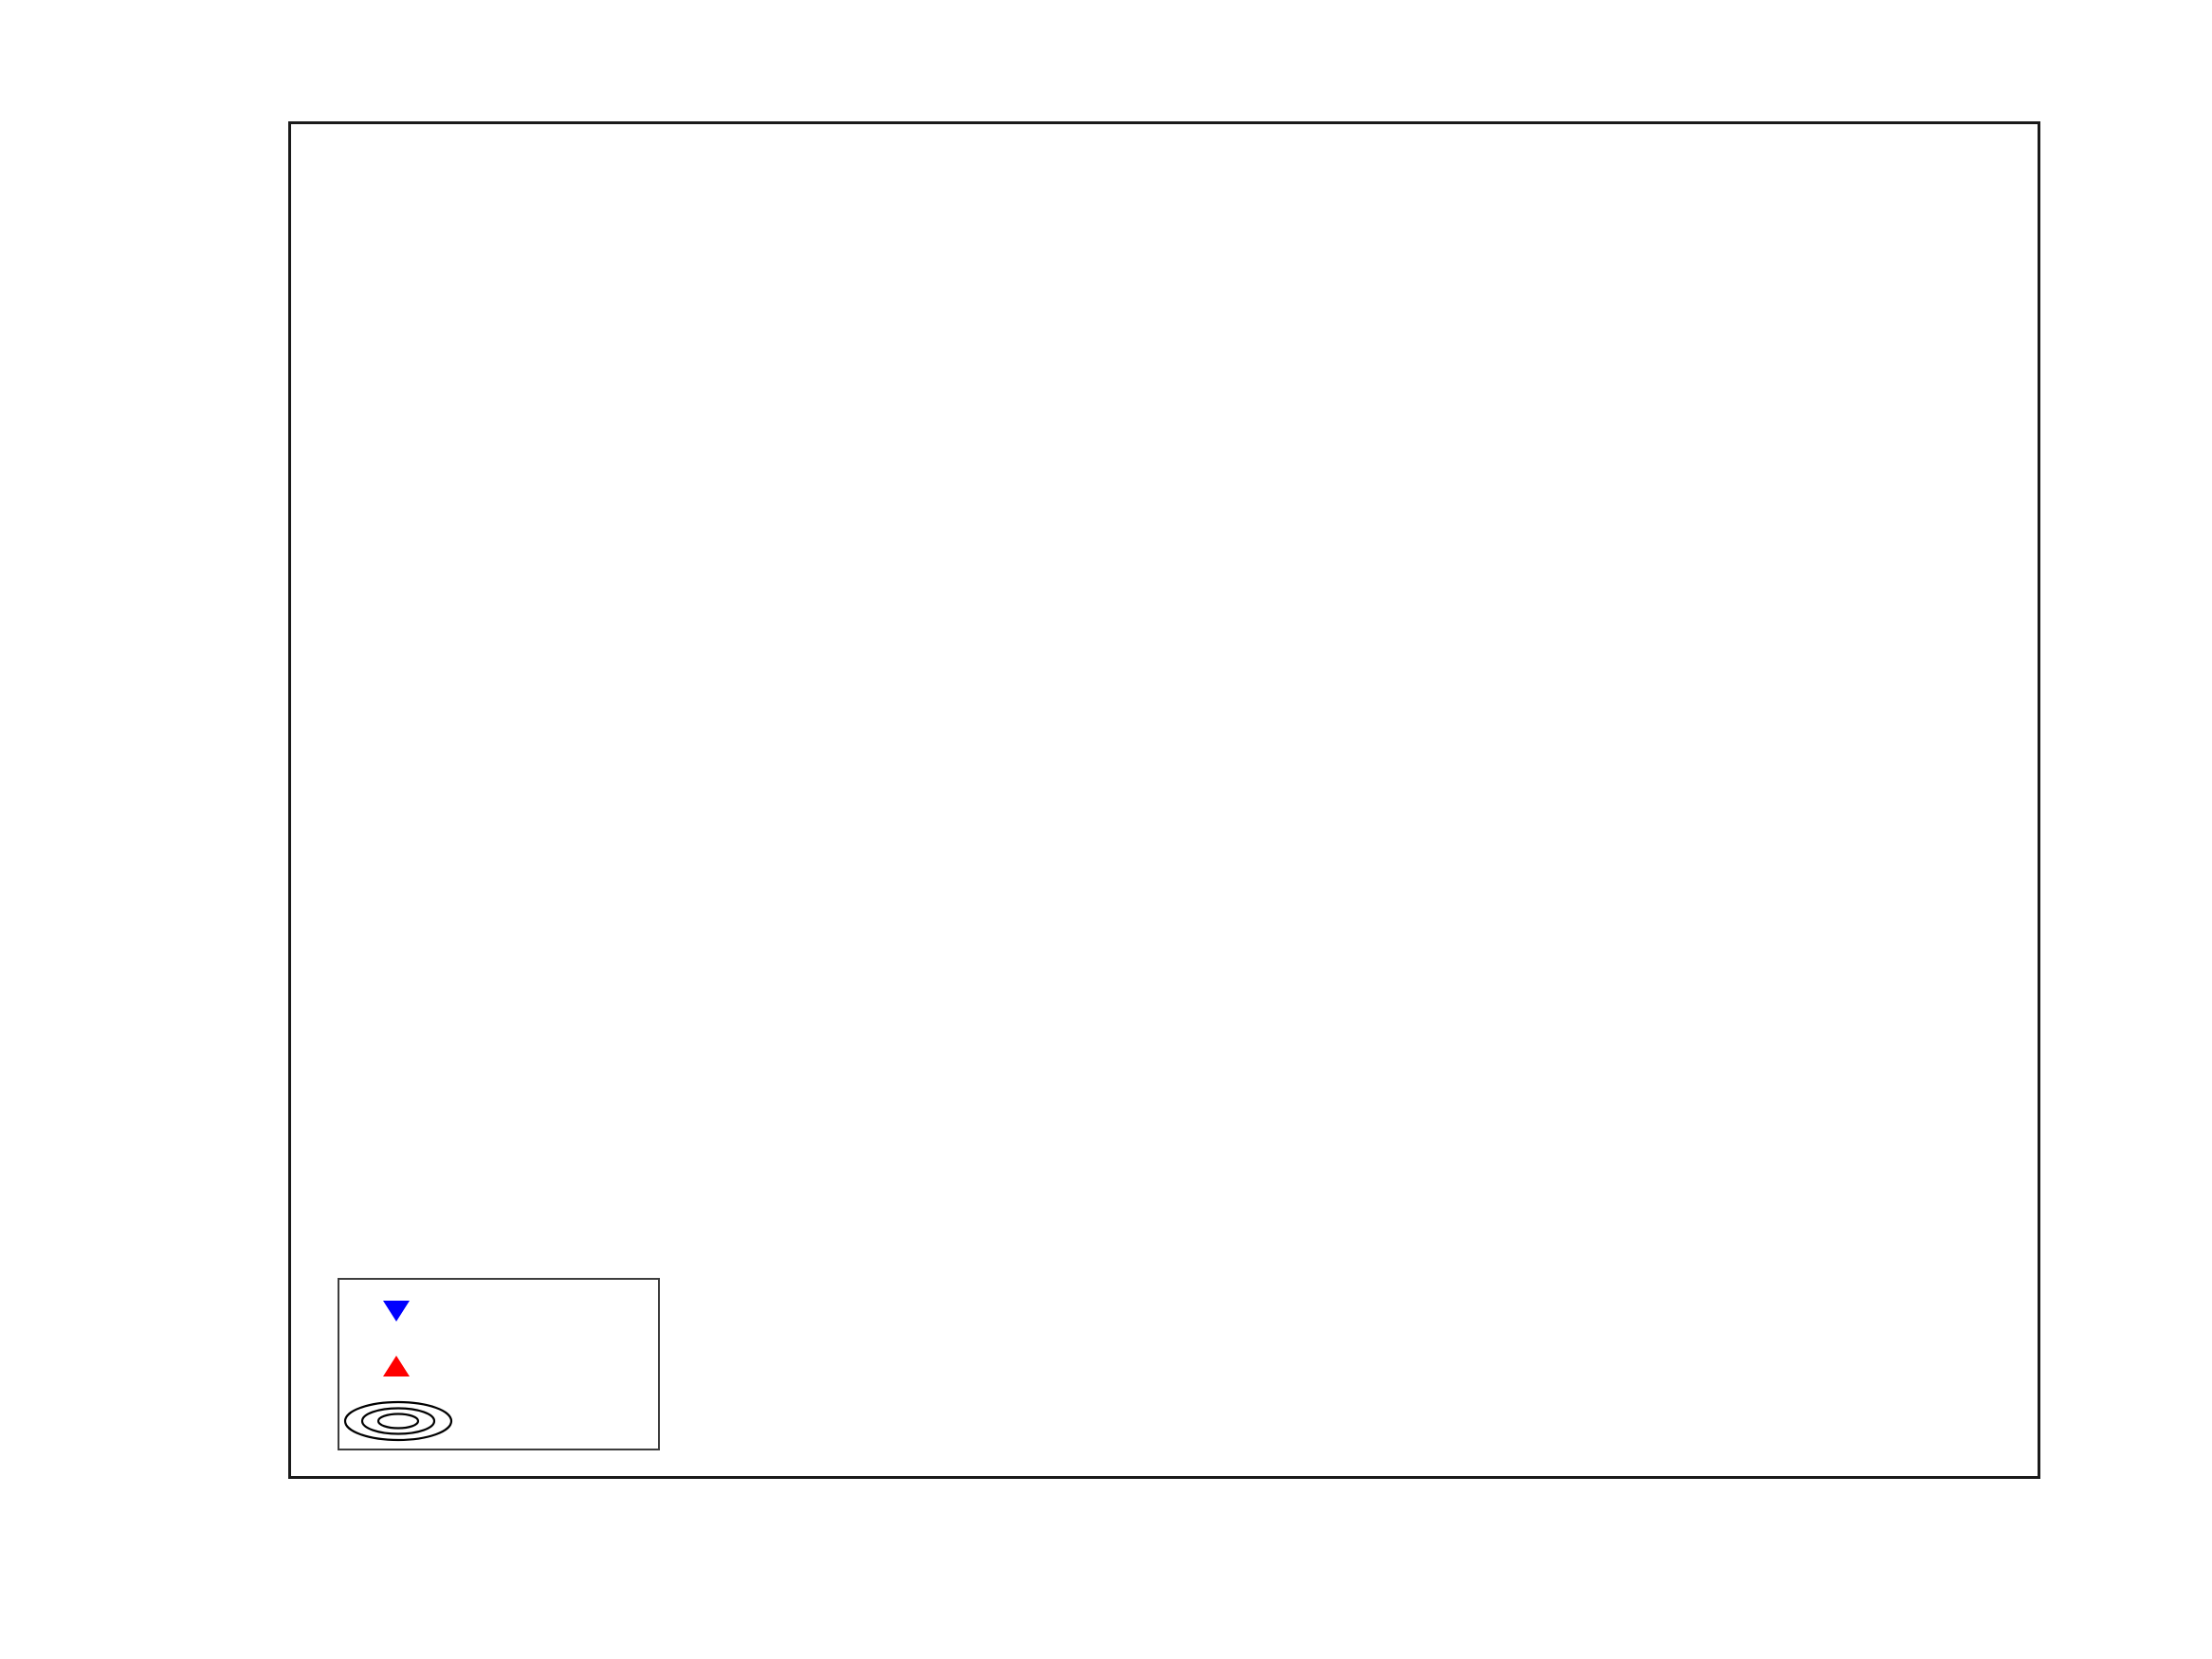  Describe the element at coordinates (498, 1421) in the screenshot. I see `legend-item-data1` at that location.